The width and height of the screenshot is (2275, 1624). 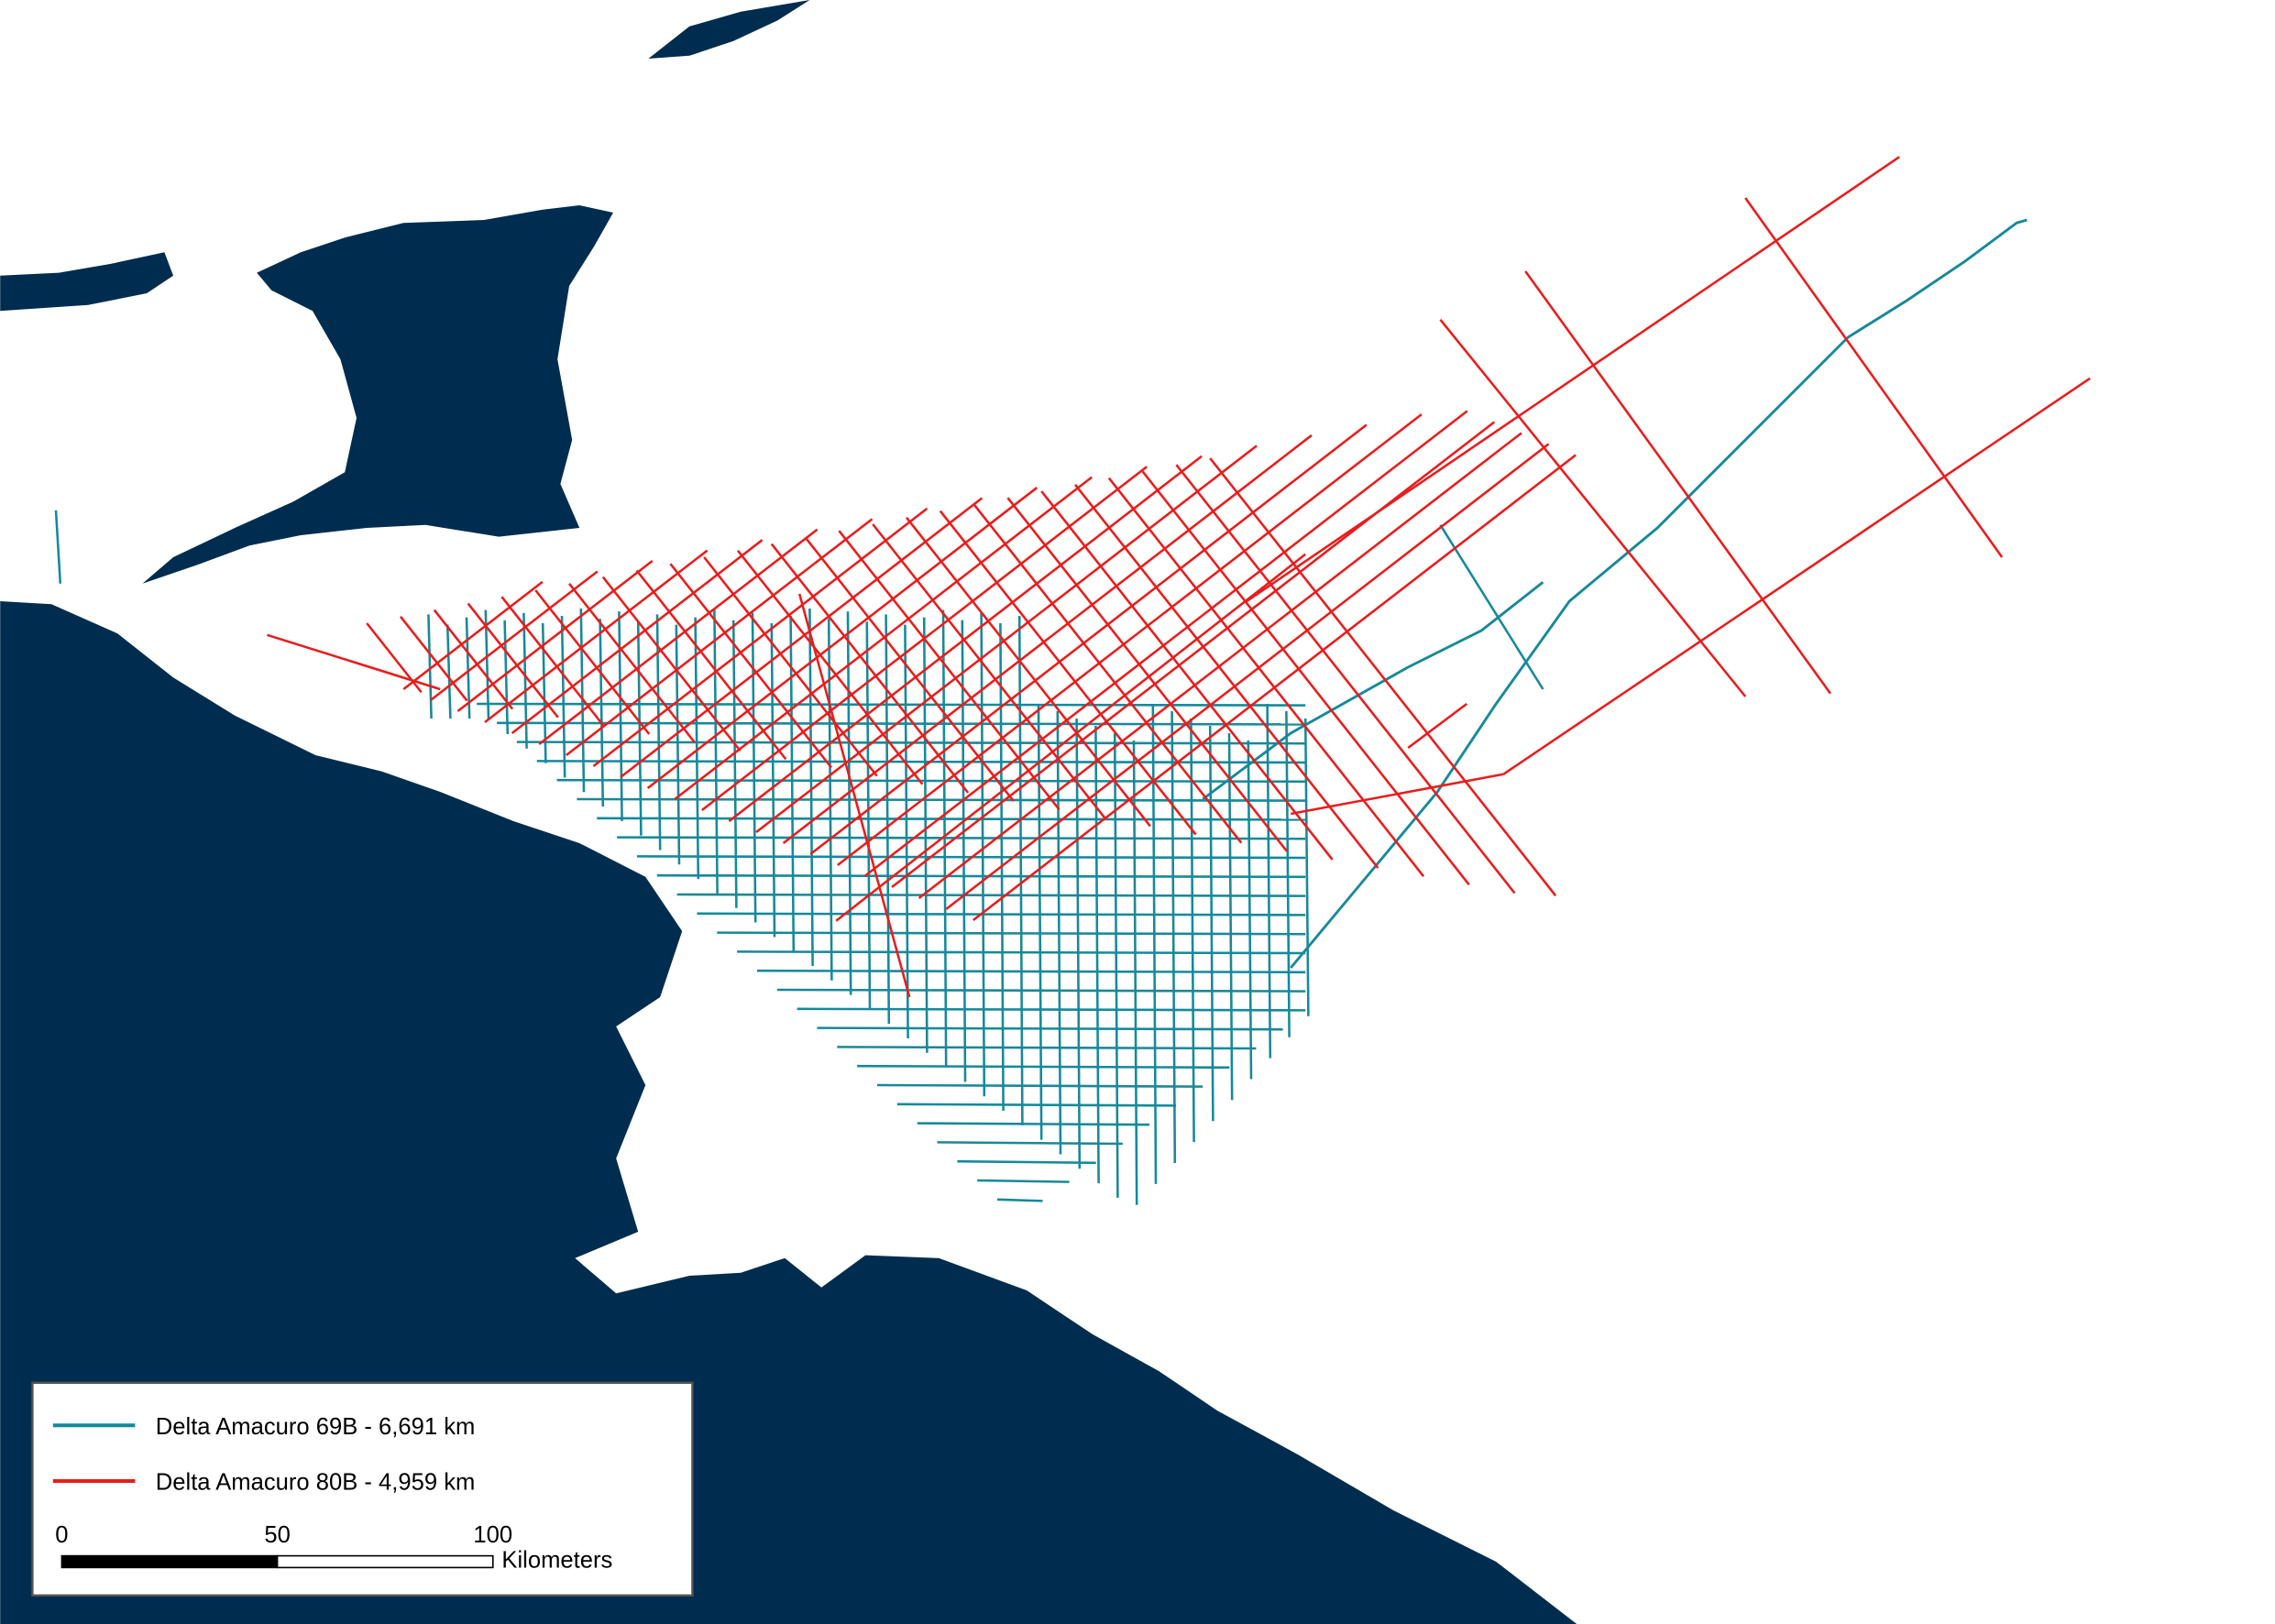 What do you see at coordinates (492, 1535) in the screenshot?
I see `scale-tick-label: 100` at bounding box center [492, 1535].